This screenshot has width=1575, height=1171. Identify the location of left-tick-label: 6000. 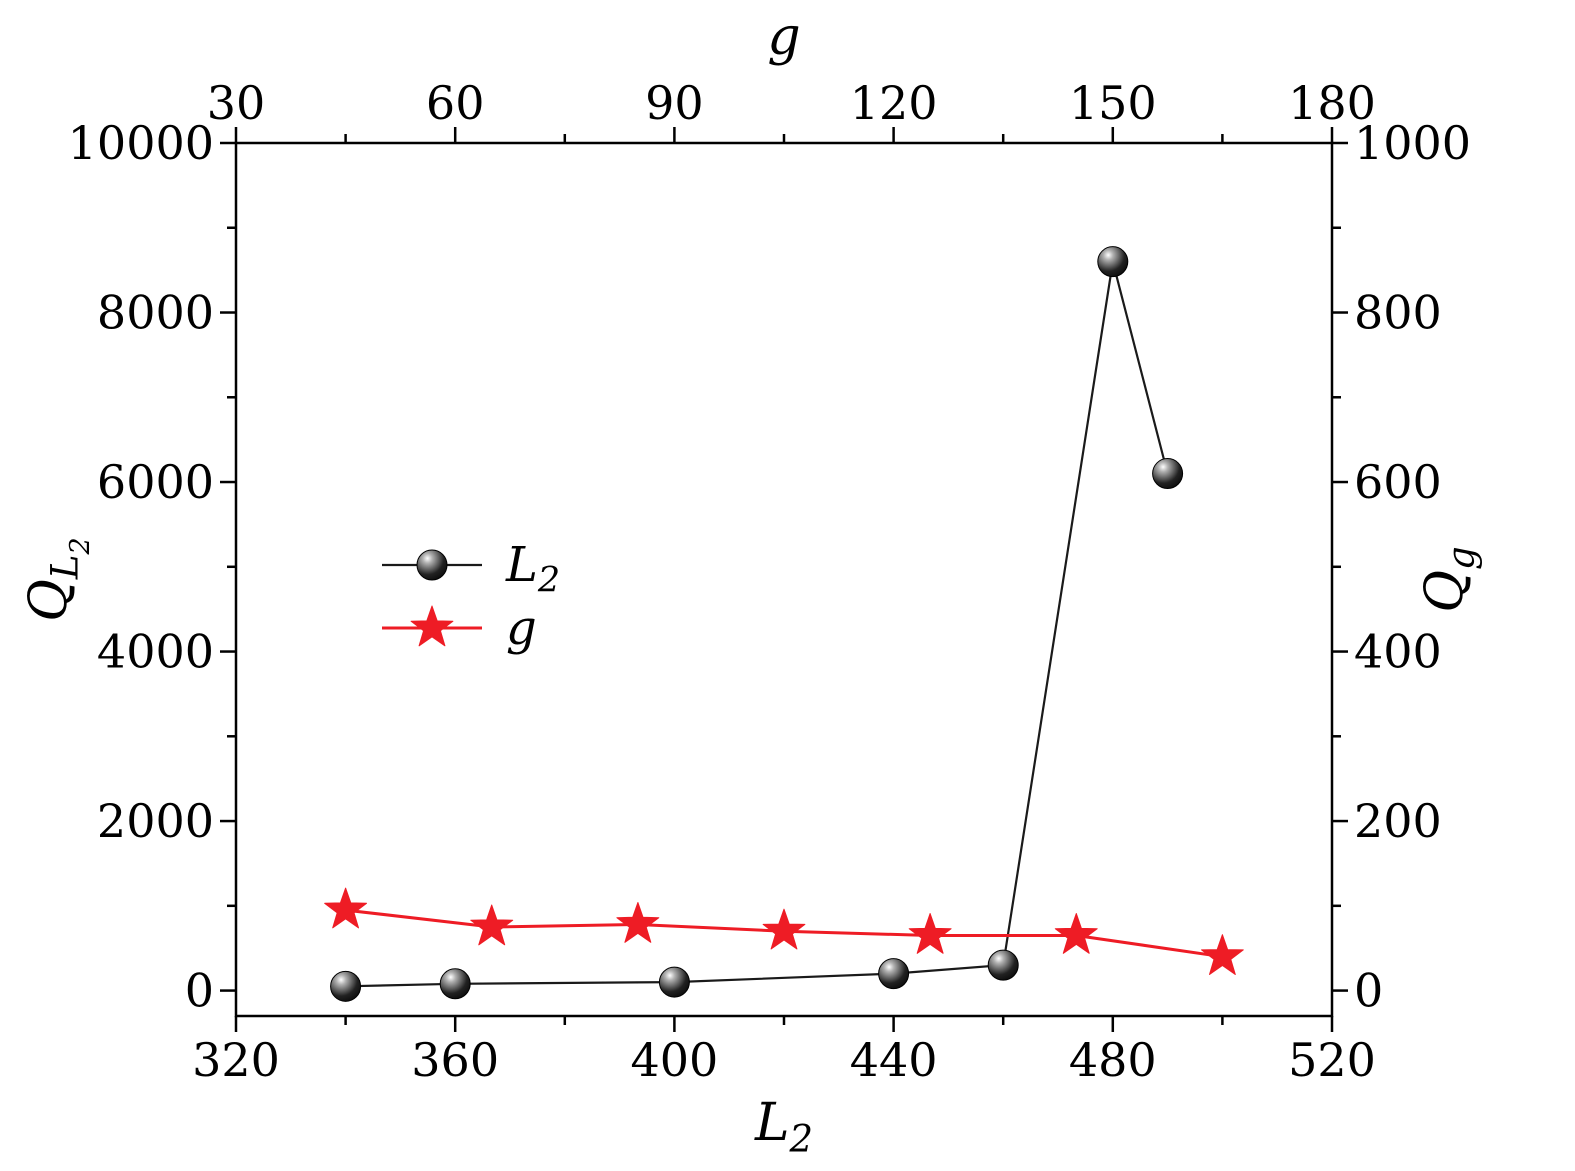
(155, 482).